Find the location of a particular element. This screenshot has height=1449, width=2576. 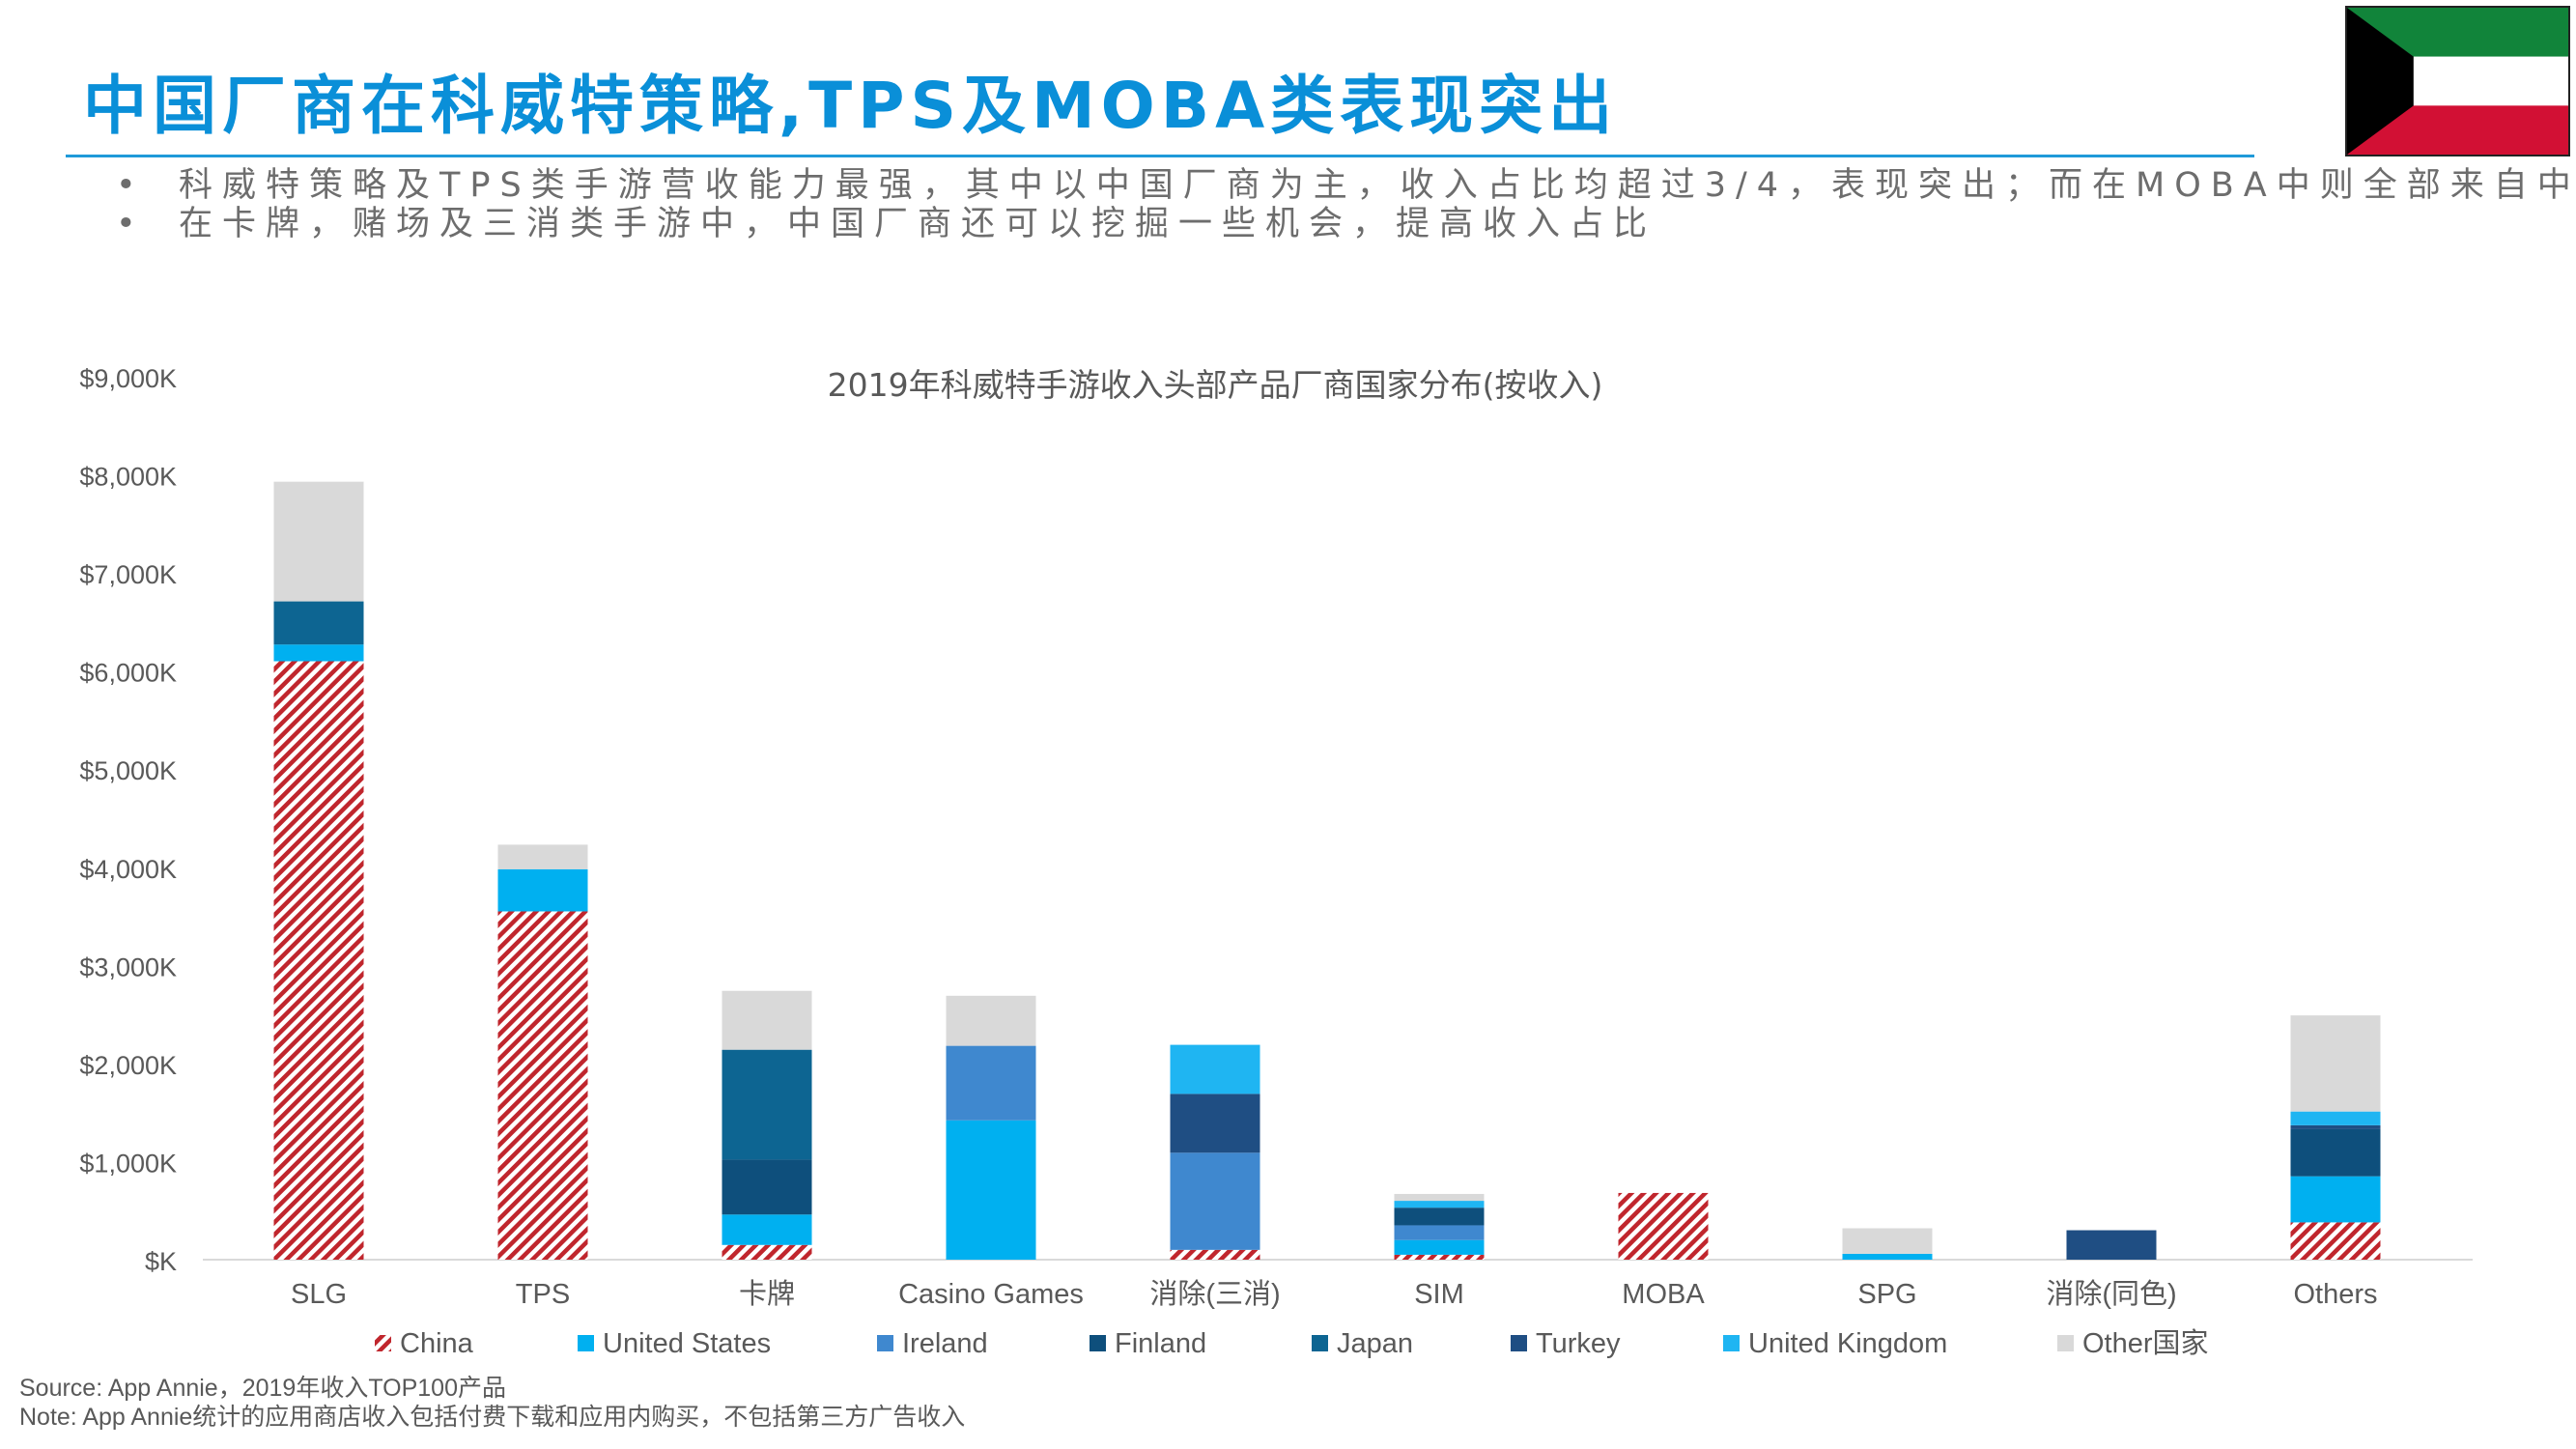

y-tick-label: $6,000K is located at coordinates (128, 673).